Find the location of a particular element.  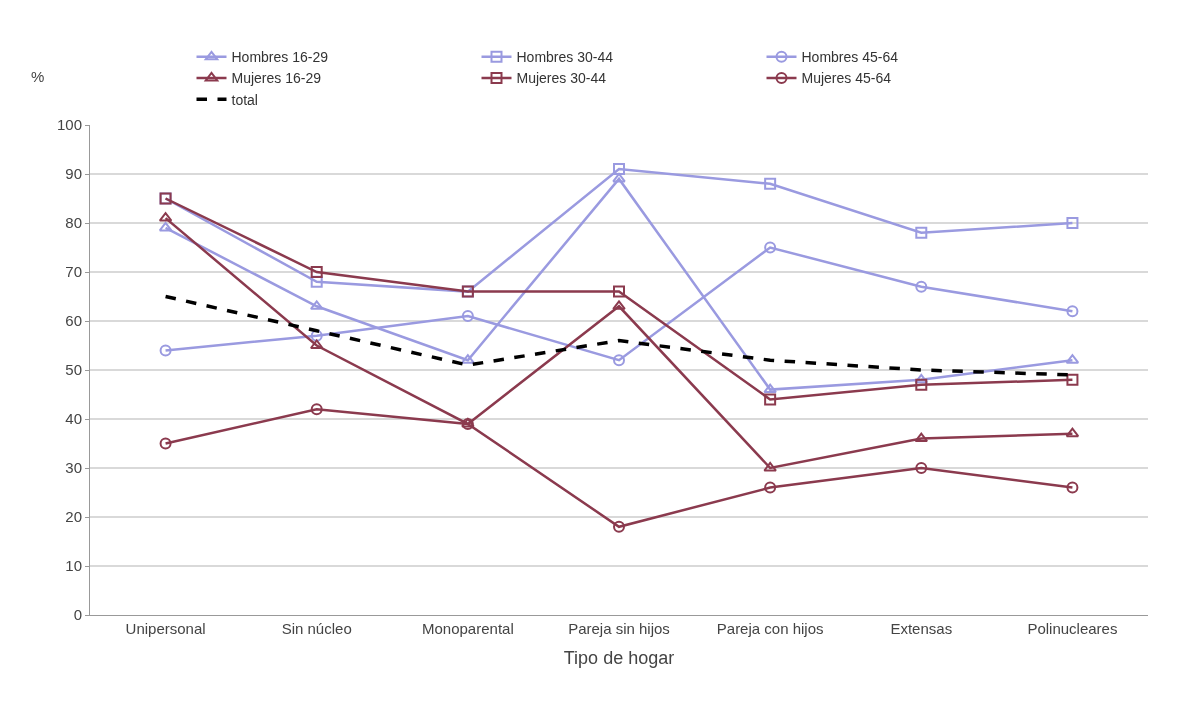

y-tick-label: 50 is located at coordinates (73, 370).